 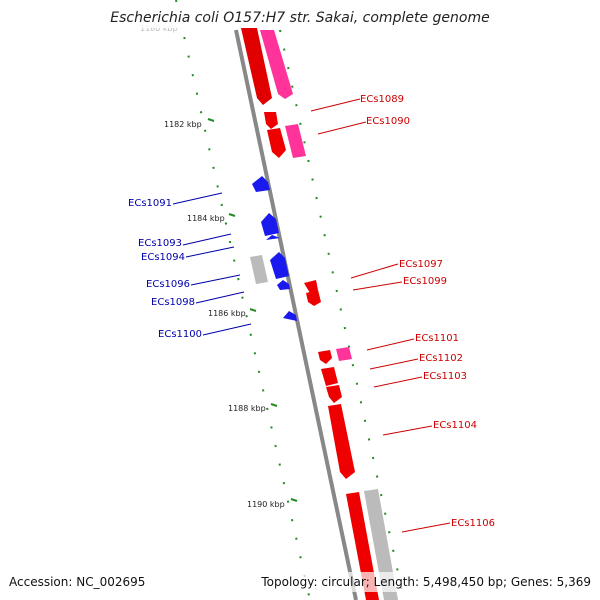 I want to click on gene-label-forward: ECs1090, so click(x=388, y=121).